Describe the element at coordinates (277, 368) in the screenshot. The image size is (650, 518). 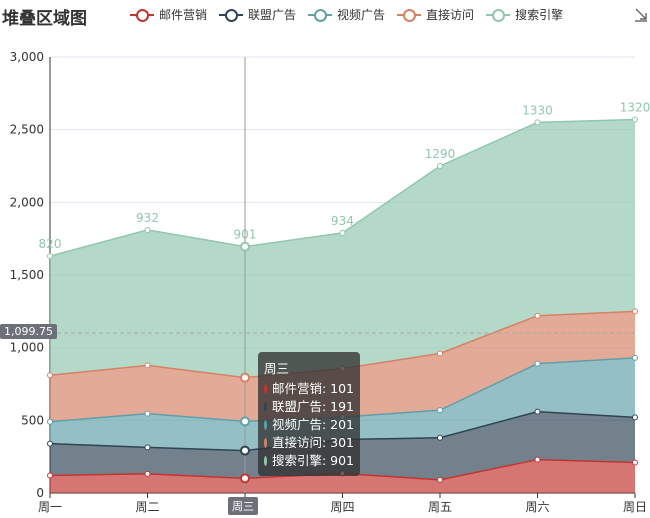
I see `tooltip-title: 周三` at that location.